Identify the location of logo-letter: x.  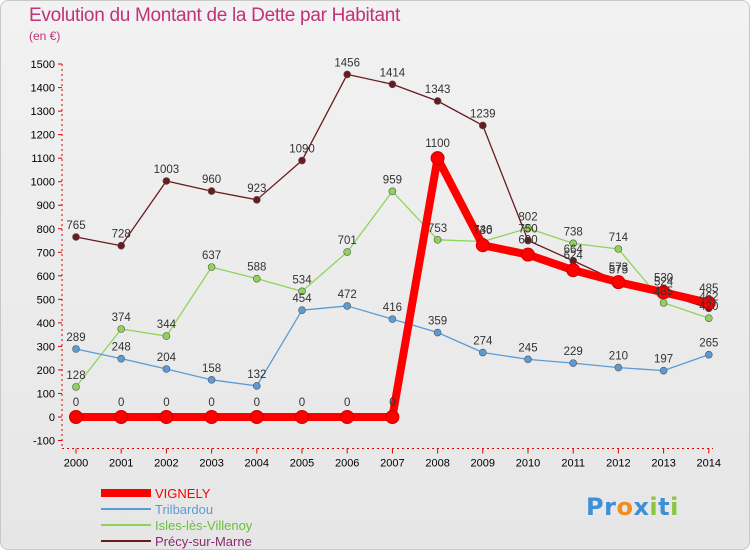
(641, 507).